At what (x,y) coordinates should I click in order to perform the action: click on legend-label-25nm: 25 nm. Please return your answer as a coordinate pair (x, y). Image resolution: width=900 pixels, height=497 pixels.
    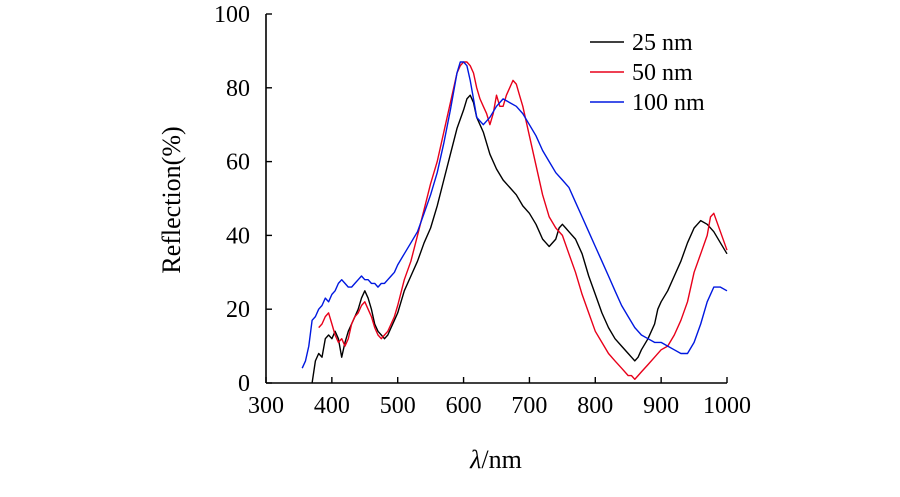
    Looking at the image, I should click on (662, 43).